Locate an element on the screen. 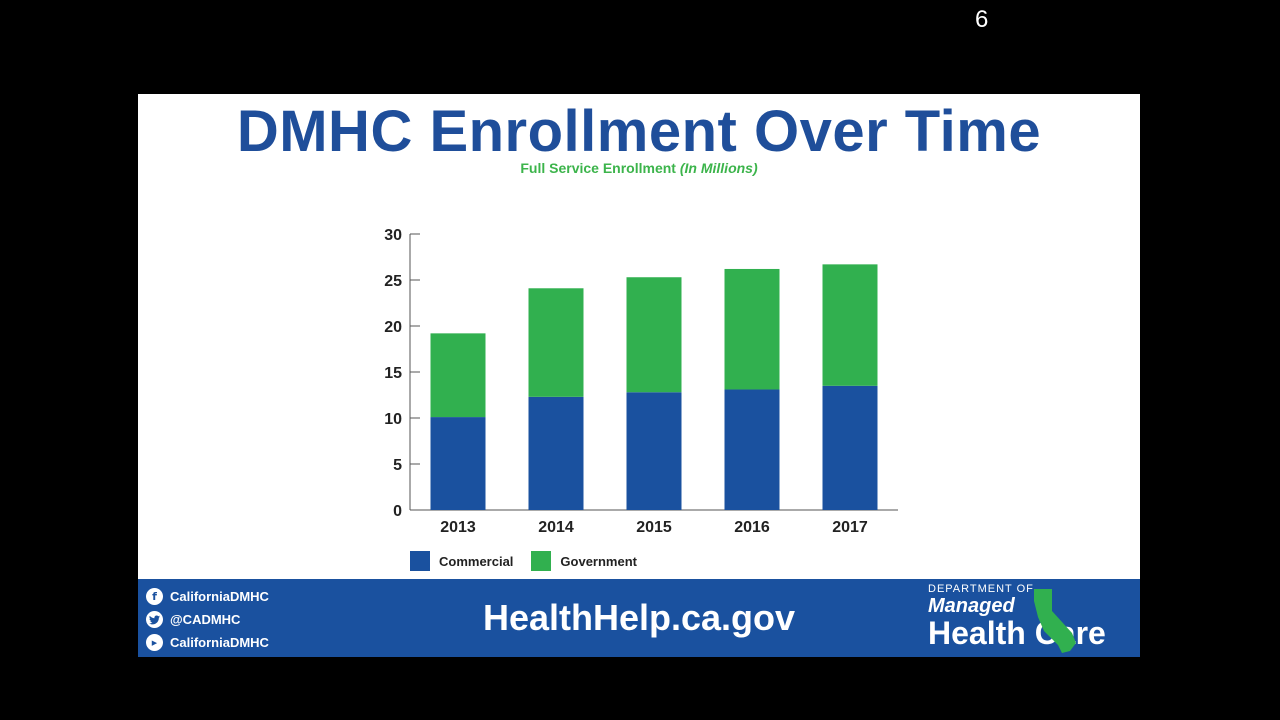  legend-item-government: Government is located at coordinates (584, 561).